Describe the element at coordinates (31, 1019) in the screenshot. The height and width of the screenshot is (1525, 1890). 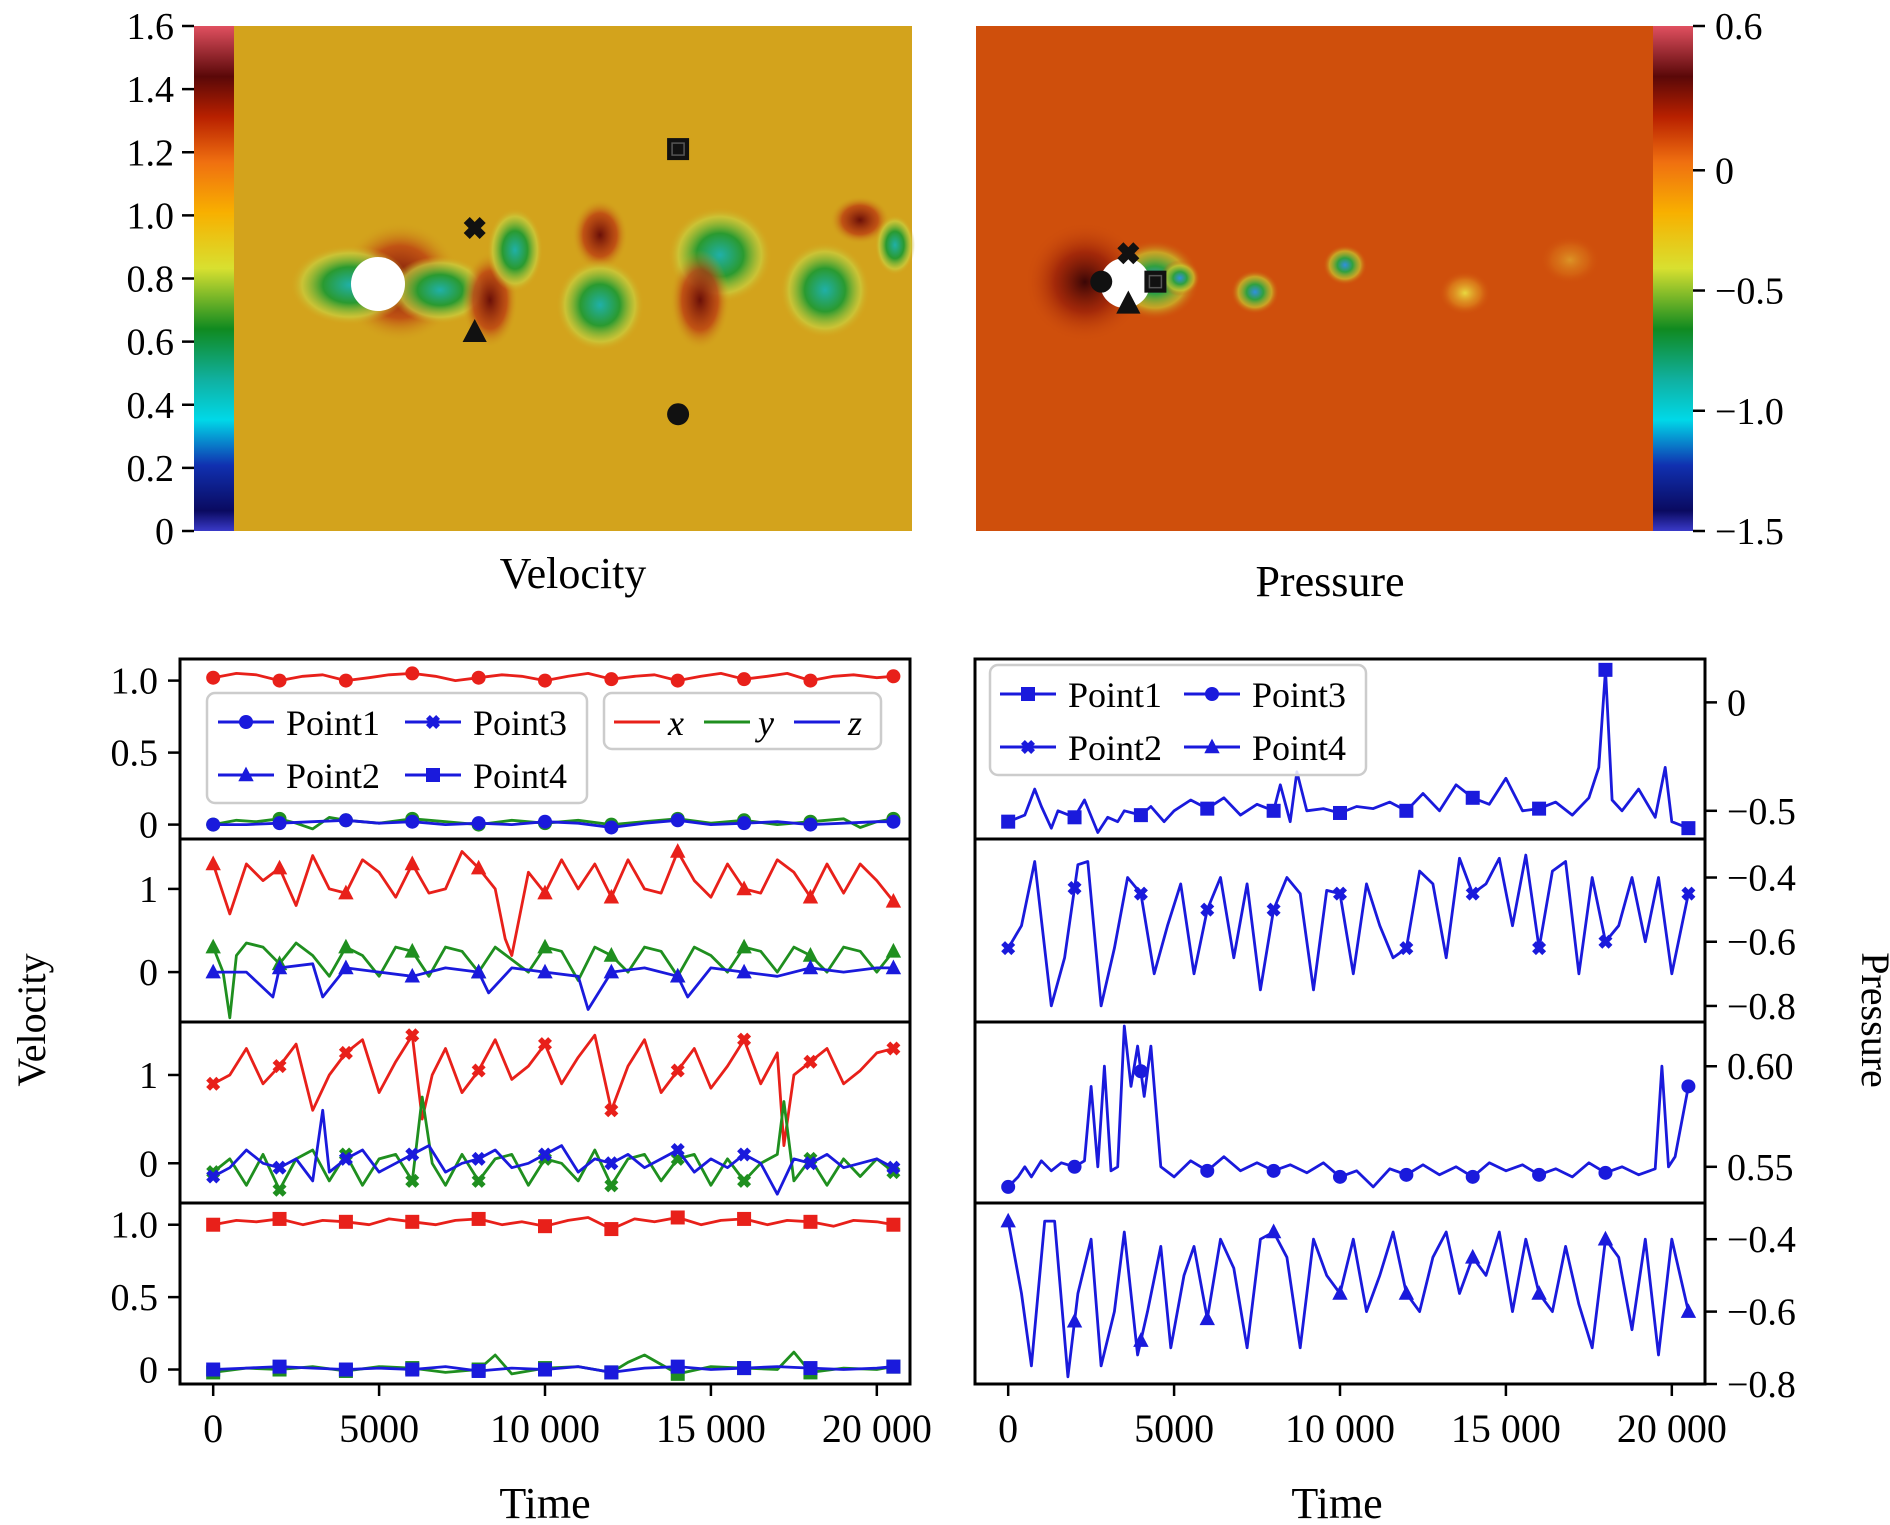
I see `velocity-ylabel: Velocity` at that location.